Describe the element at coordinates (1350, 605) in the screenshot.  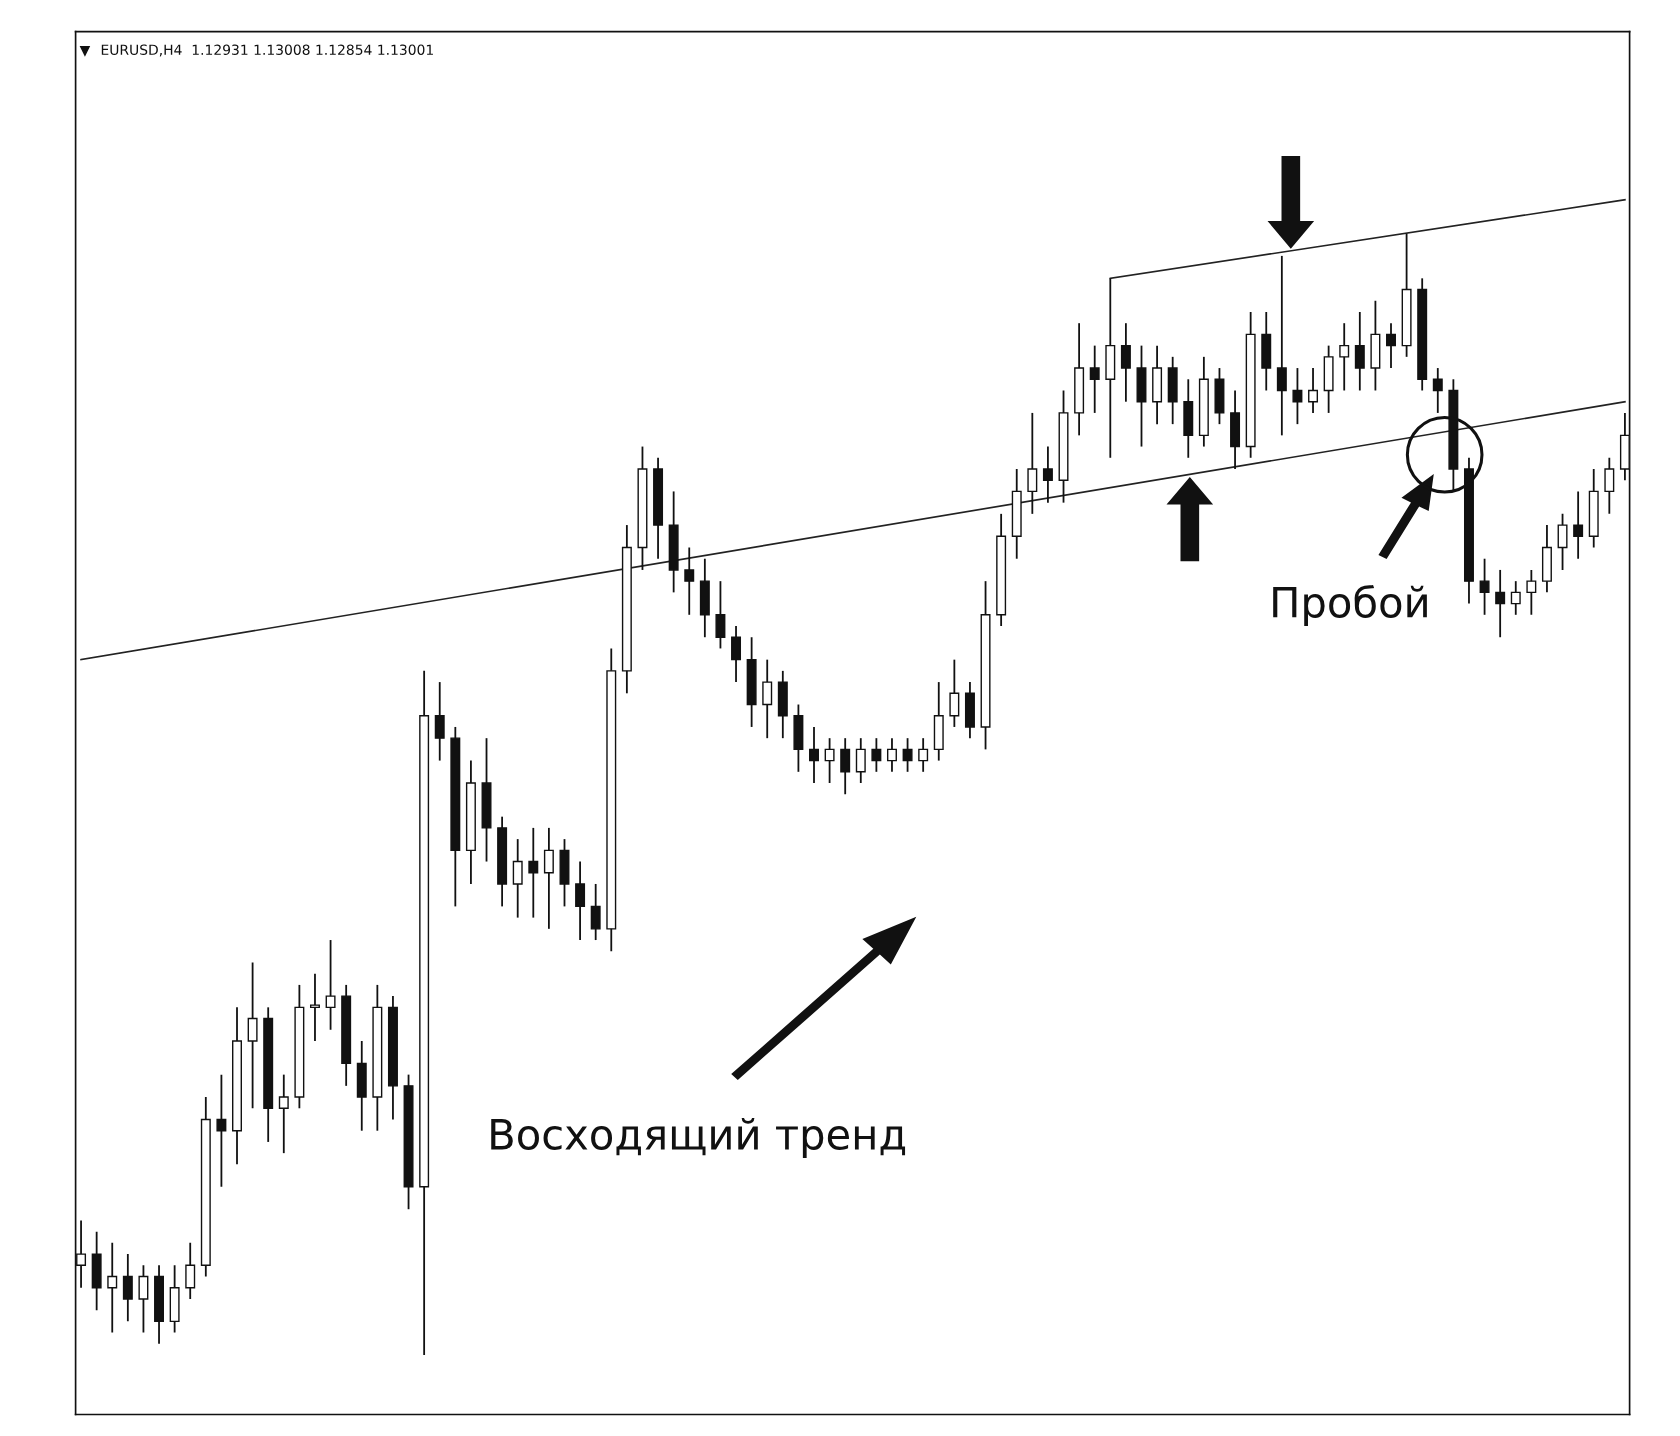
I see `annotation: Пробой` at that location.